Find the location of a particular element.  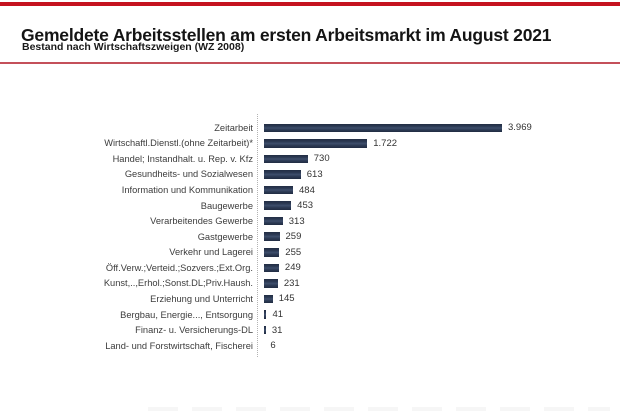

value-label: 313 is located at coordinates (296, 221).